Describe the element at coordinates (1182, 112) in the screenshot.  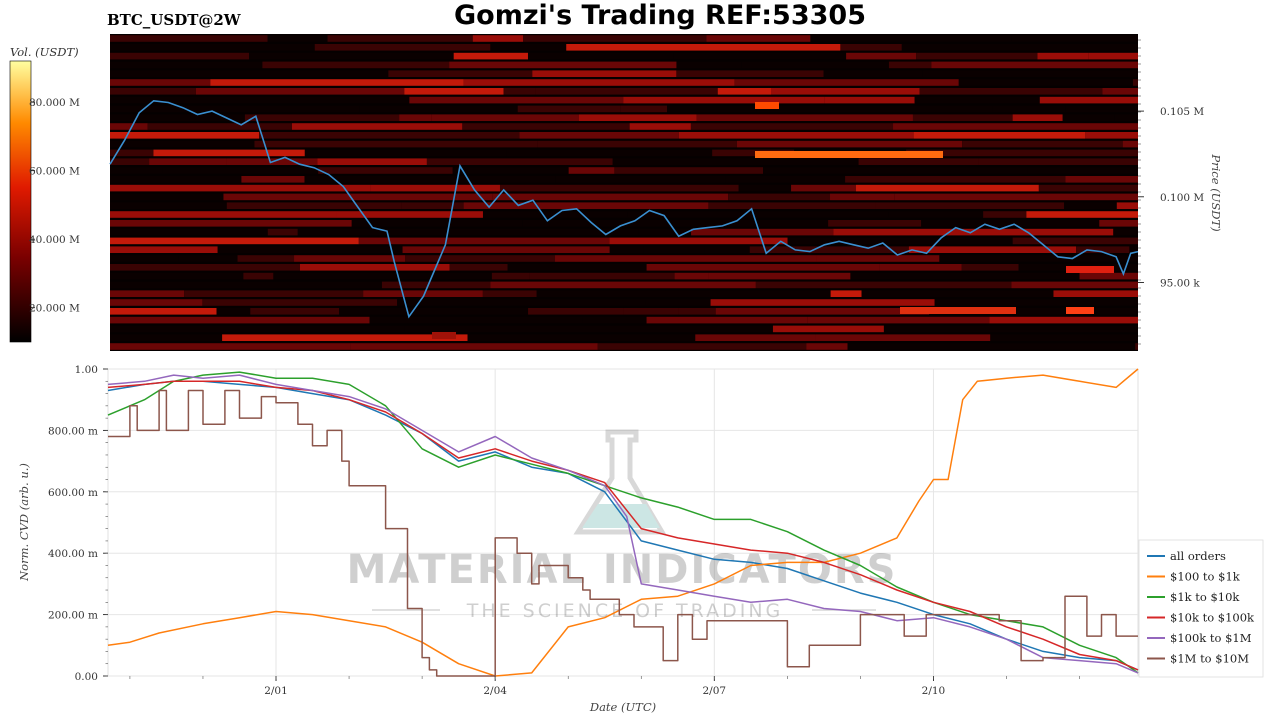
I see `price-tick-label: 0.105 M` at that location.